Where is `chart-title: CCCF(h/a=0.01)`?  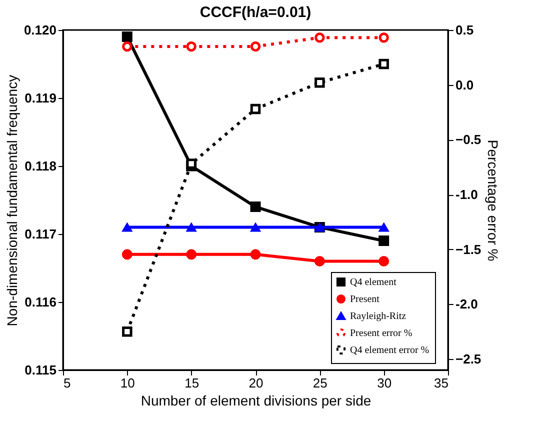 chart-title: CCCF(h/a=0.01) is located at coordinates (256, 12).